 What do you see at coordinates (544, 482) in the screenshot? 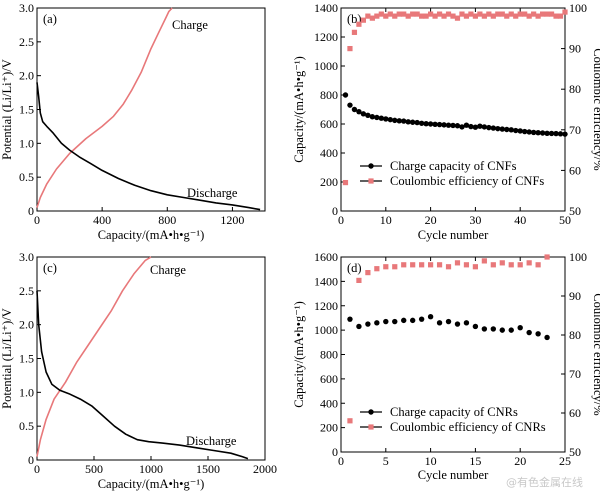
I see `watermark: @有色金属在线` at bounding box center [544, 482].